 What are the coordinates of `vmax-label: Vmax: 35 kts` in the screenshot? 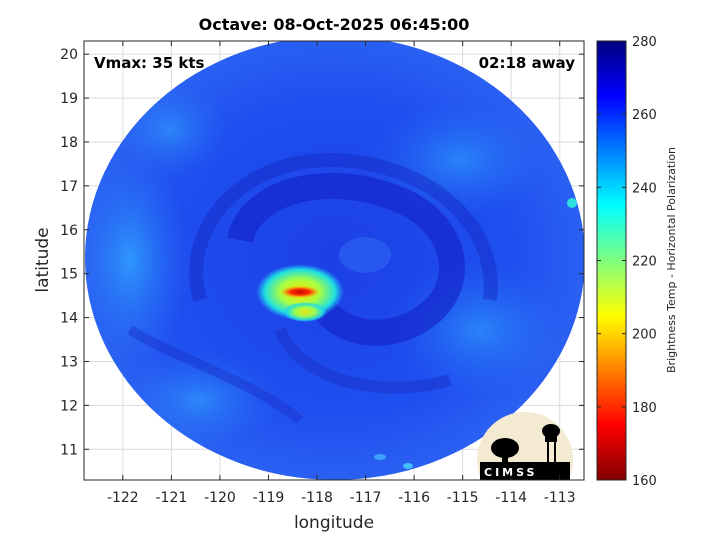 It's located at (149, 63).